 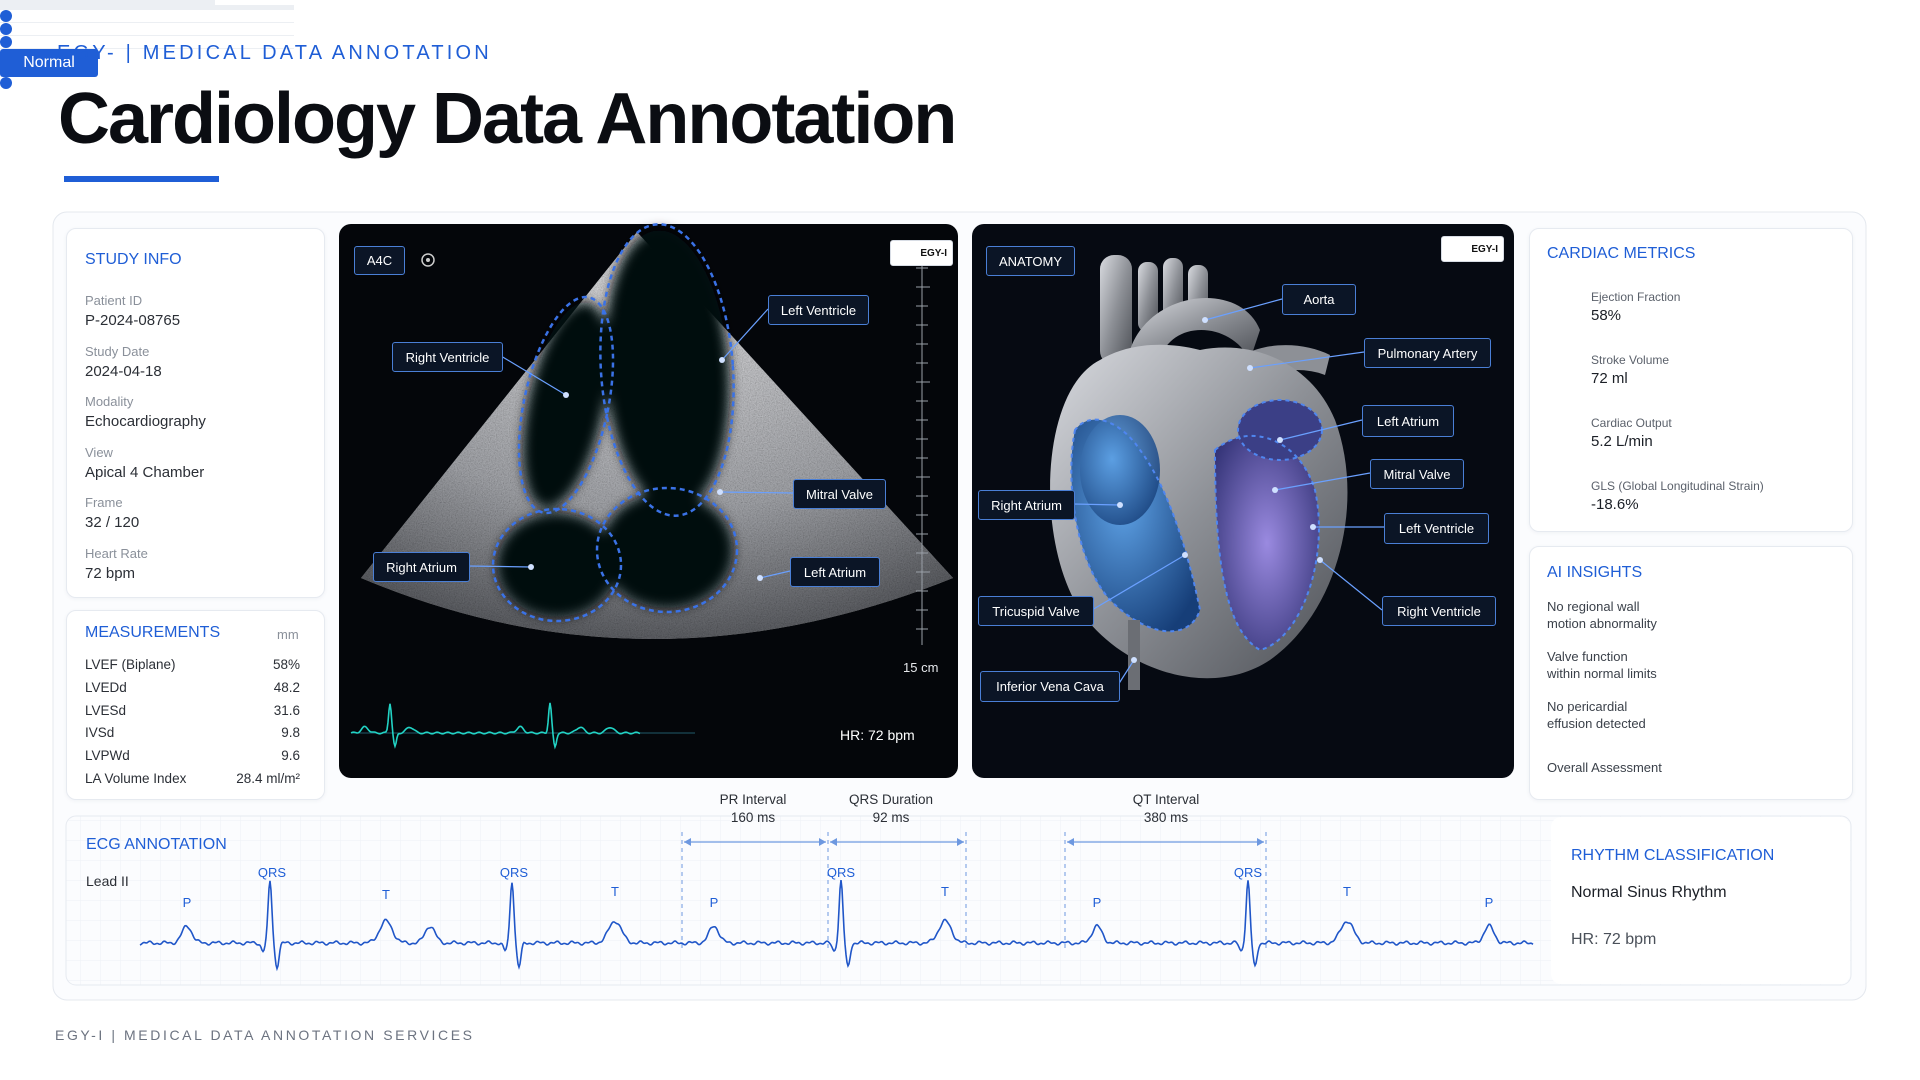 I want to click on study-info-card, so click(x=195, y=413).